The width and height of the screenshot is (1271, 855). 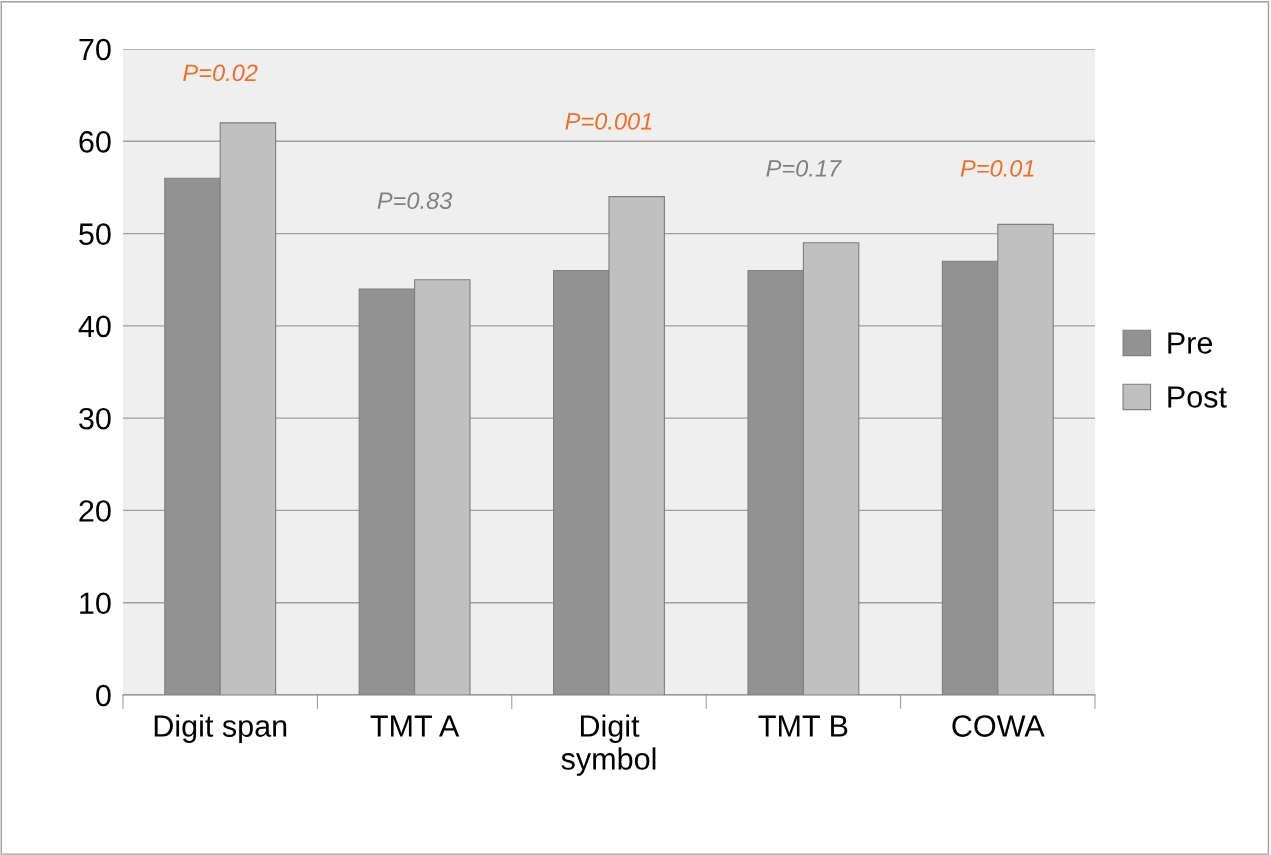 What do you see at coordinates (95, 511) in the screenshot?
I see `y-tick-label: 20` at bounding box center [95, 511].